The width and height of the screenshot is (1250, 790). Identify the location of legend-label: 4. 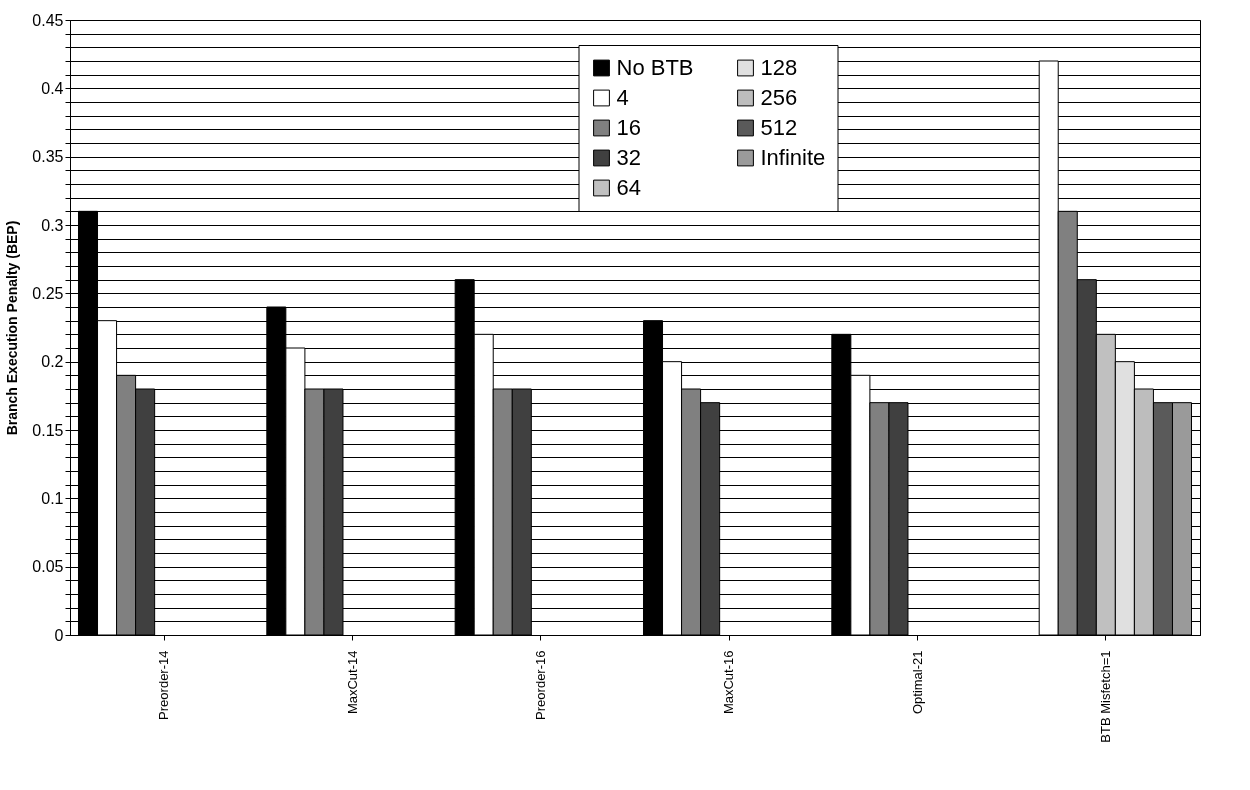
(622, 97).